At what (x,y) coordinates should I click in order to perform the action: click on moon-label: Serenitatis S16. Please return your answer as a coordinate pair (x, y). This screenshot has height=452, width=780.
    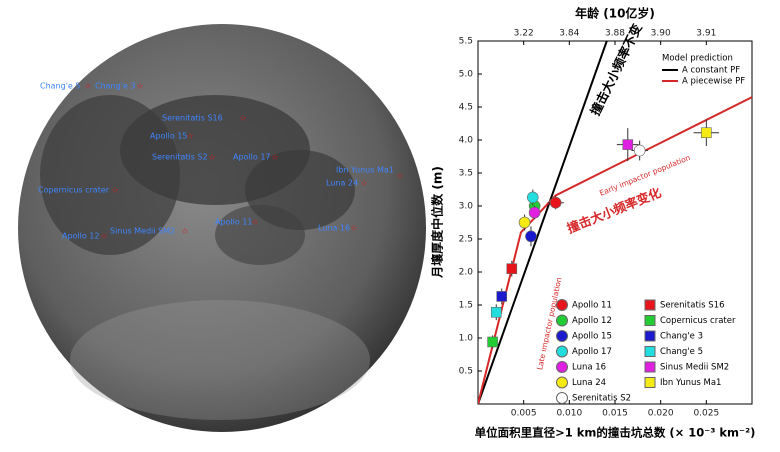
    Looking at the image, I should click on (192, 118).